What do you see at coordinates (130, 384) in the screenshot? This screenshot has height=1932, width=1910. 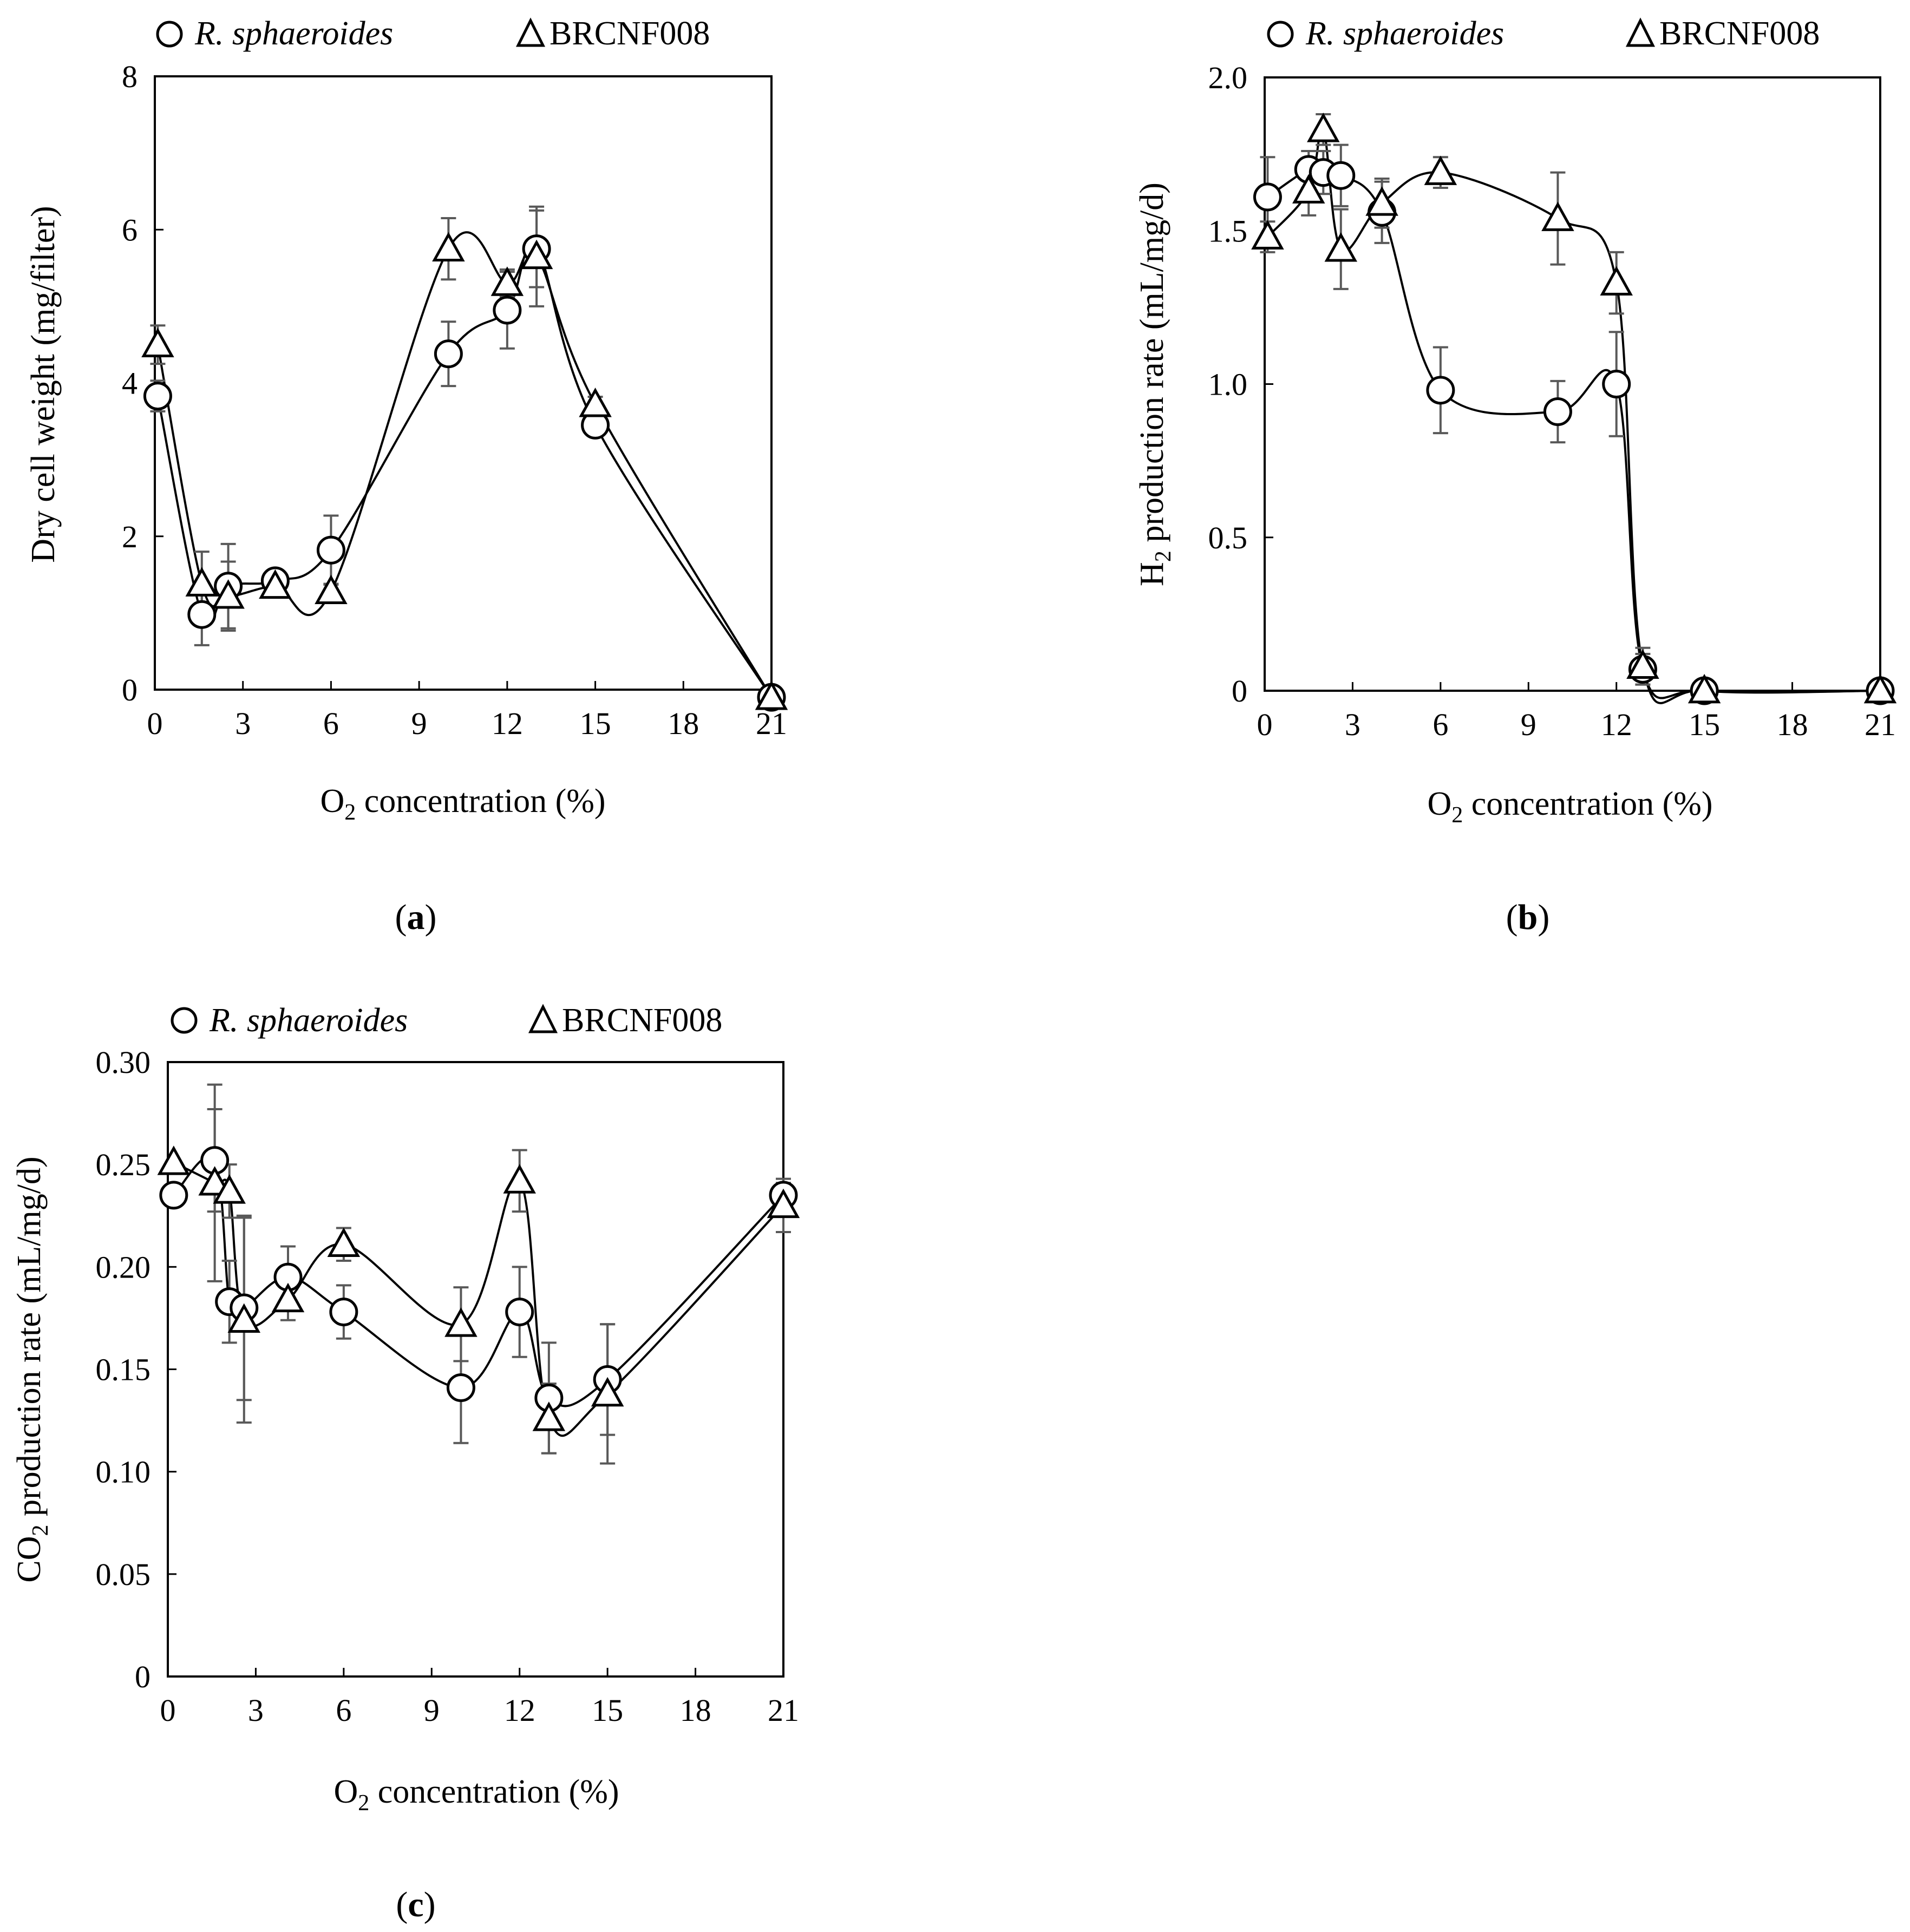 I see `y-tick-label: 4` at bounding box center [130, 384].